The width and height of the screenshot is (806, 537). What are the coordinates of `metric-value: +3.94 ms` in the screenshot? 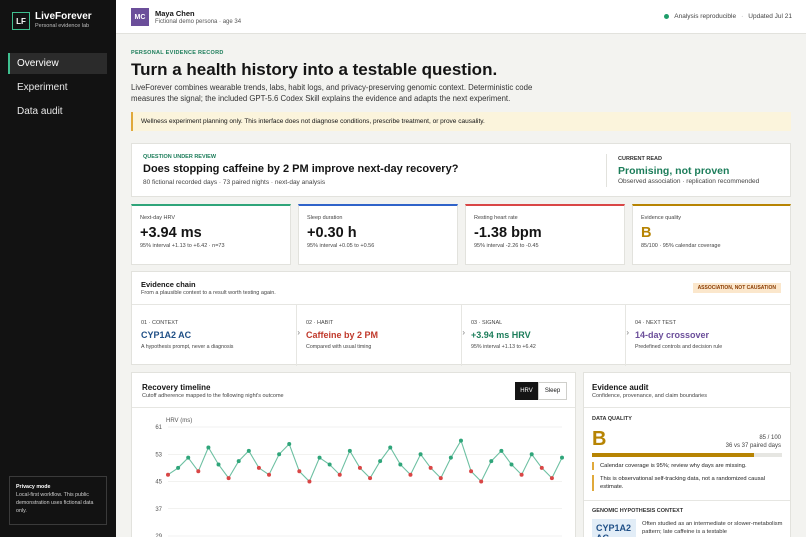 It's located at (171, 233).